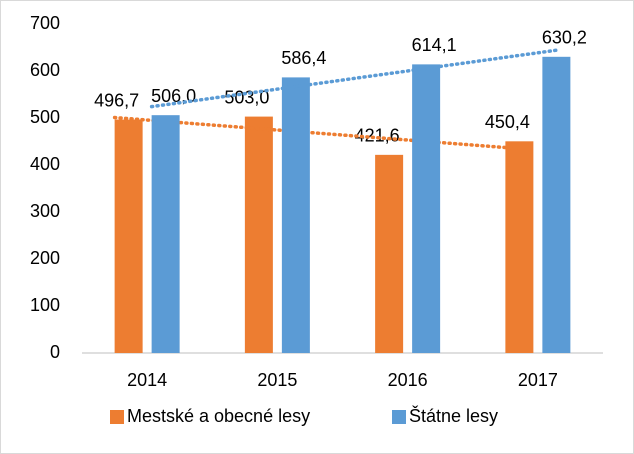  What do you see at coordinates (45, 164) in the screenshot?
I see `y-tick-label: 400` at bounding box center [45, 164].